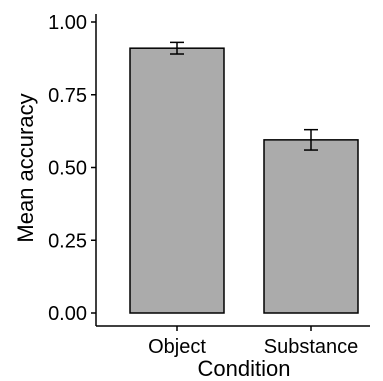 The width and height of the screenshot is (383, 381). What do you see at coordinates (25, 167) in the screenshot?
I see `y-axis-title: Mean accuracy` at bounding box center [25, 167].